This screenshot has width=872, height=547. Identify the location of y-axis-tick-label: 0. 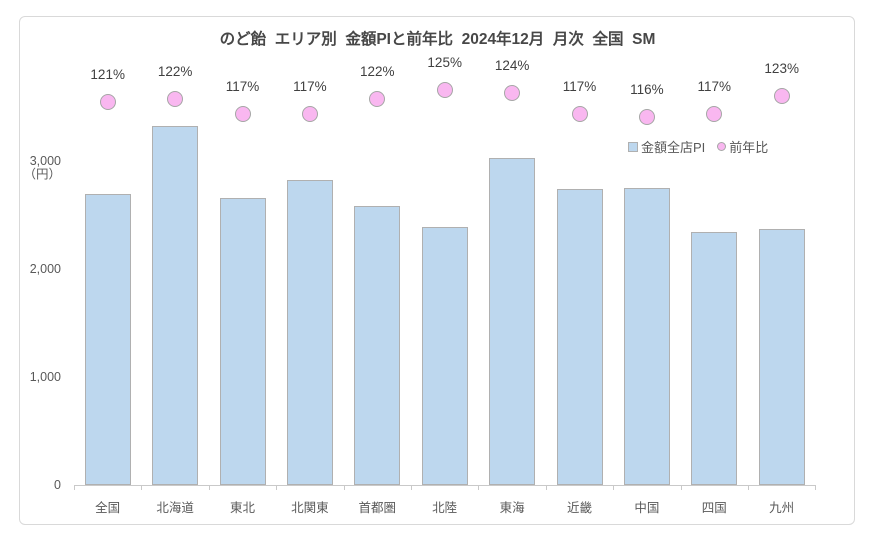
(57, 485).